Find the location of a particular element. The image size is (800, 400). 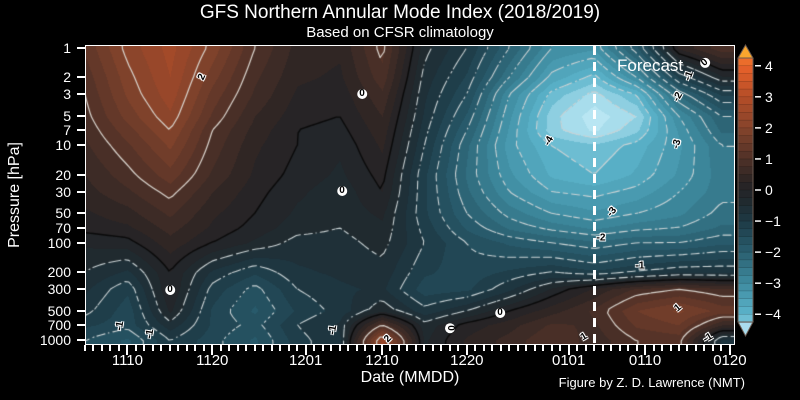

y-tick-label: 1000 is located at coordinates (55, 340).